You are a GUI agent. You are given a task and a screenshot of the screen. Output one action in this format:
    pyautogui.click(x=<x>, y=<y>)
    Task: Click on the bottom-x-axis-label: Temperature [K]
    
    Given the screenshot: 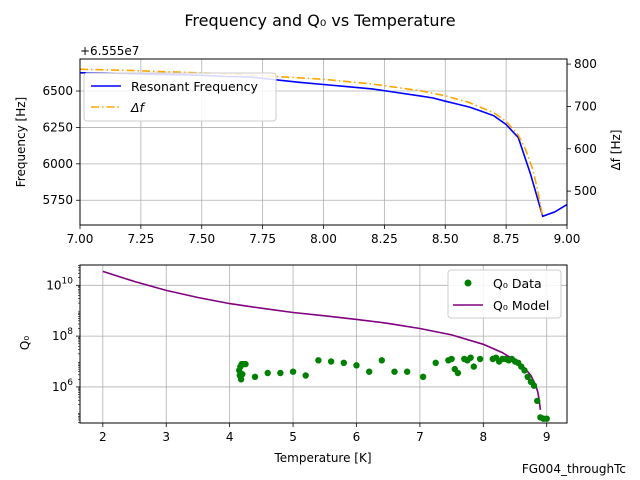 What is the action you would take?
    pyautogui.click(x=322, y=458)
    